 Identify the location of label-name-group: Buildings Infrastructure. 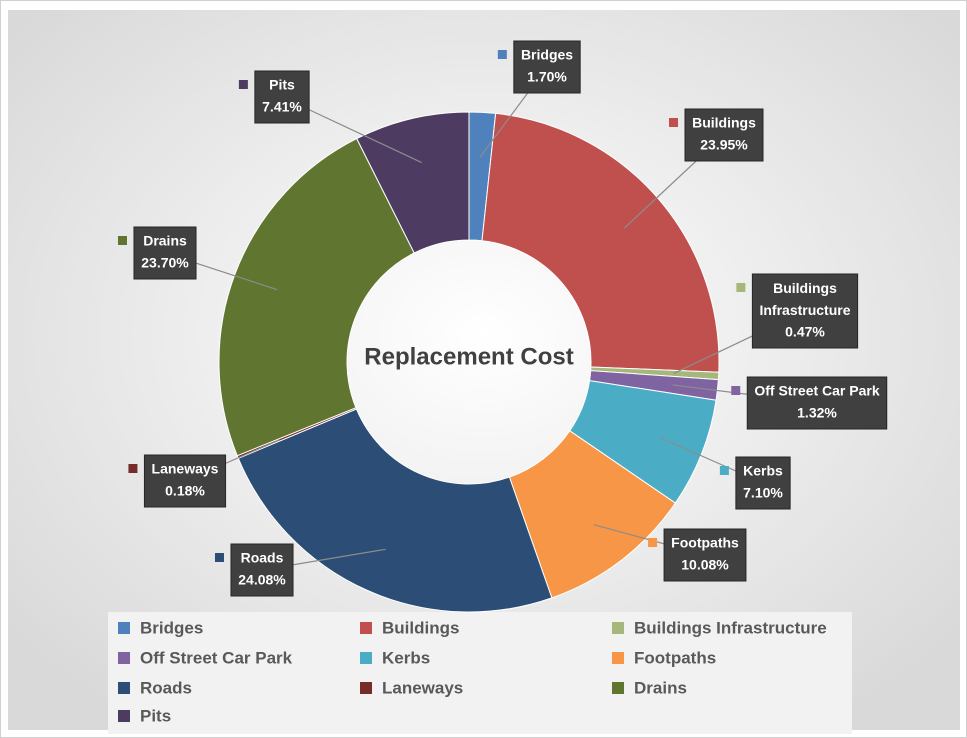
(804, 299).